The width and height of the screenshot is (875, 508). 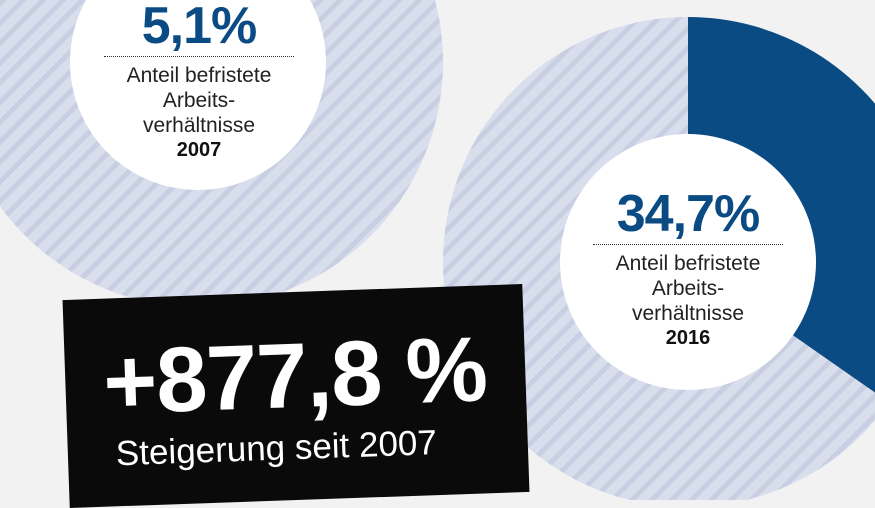 I want to click on pie-2007-center, so click(x=198, y=95).